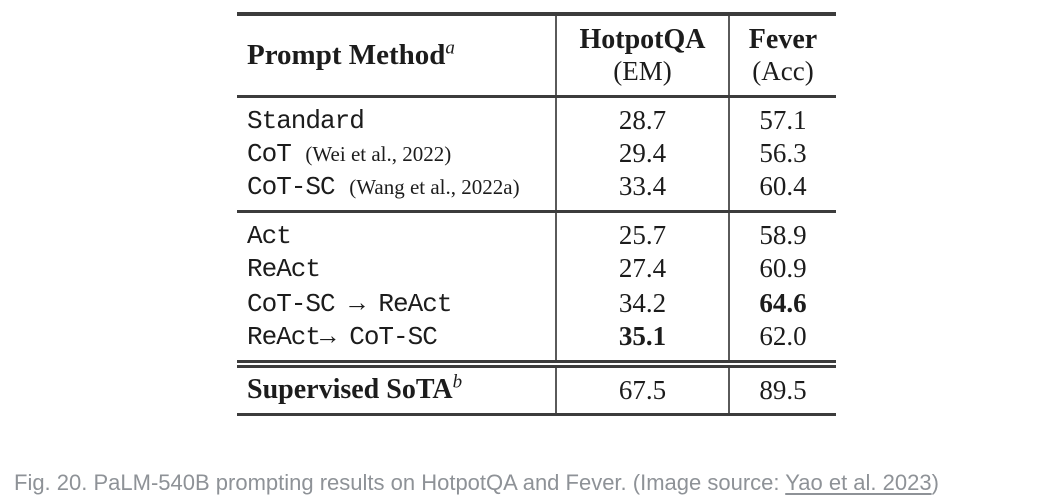  Describe the element at coordinates (306, 120) in the screenshot. I see `method-name: Standard` at that location.